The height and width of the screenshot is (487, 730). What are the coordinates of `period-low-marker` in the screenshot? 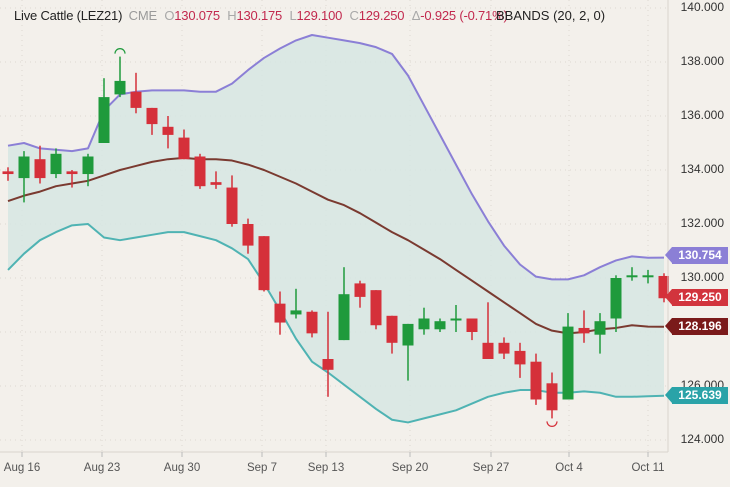 It's located at (552, 424).